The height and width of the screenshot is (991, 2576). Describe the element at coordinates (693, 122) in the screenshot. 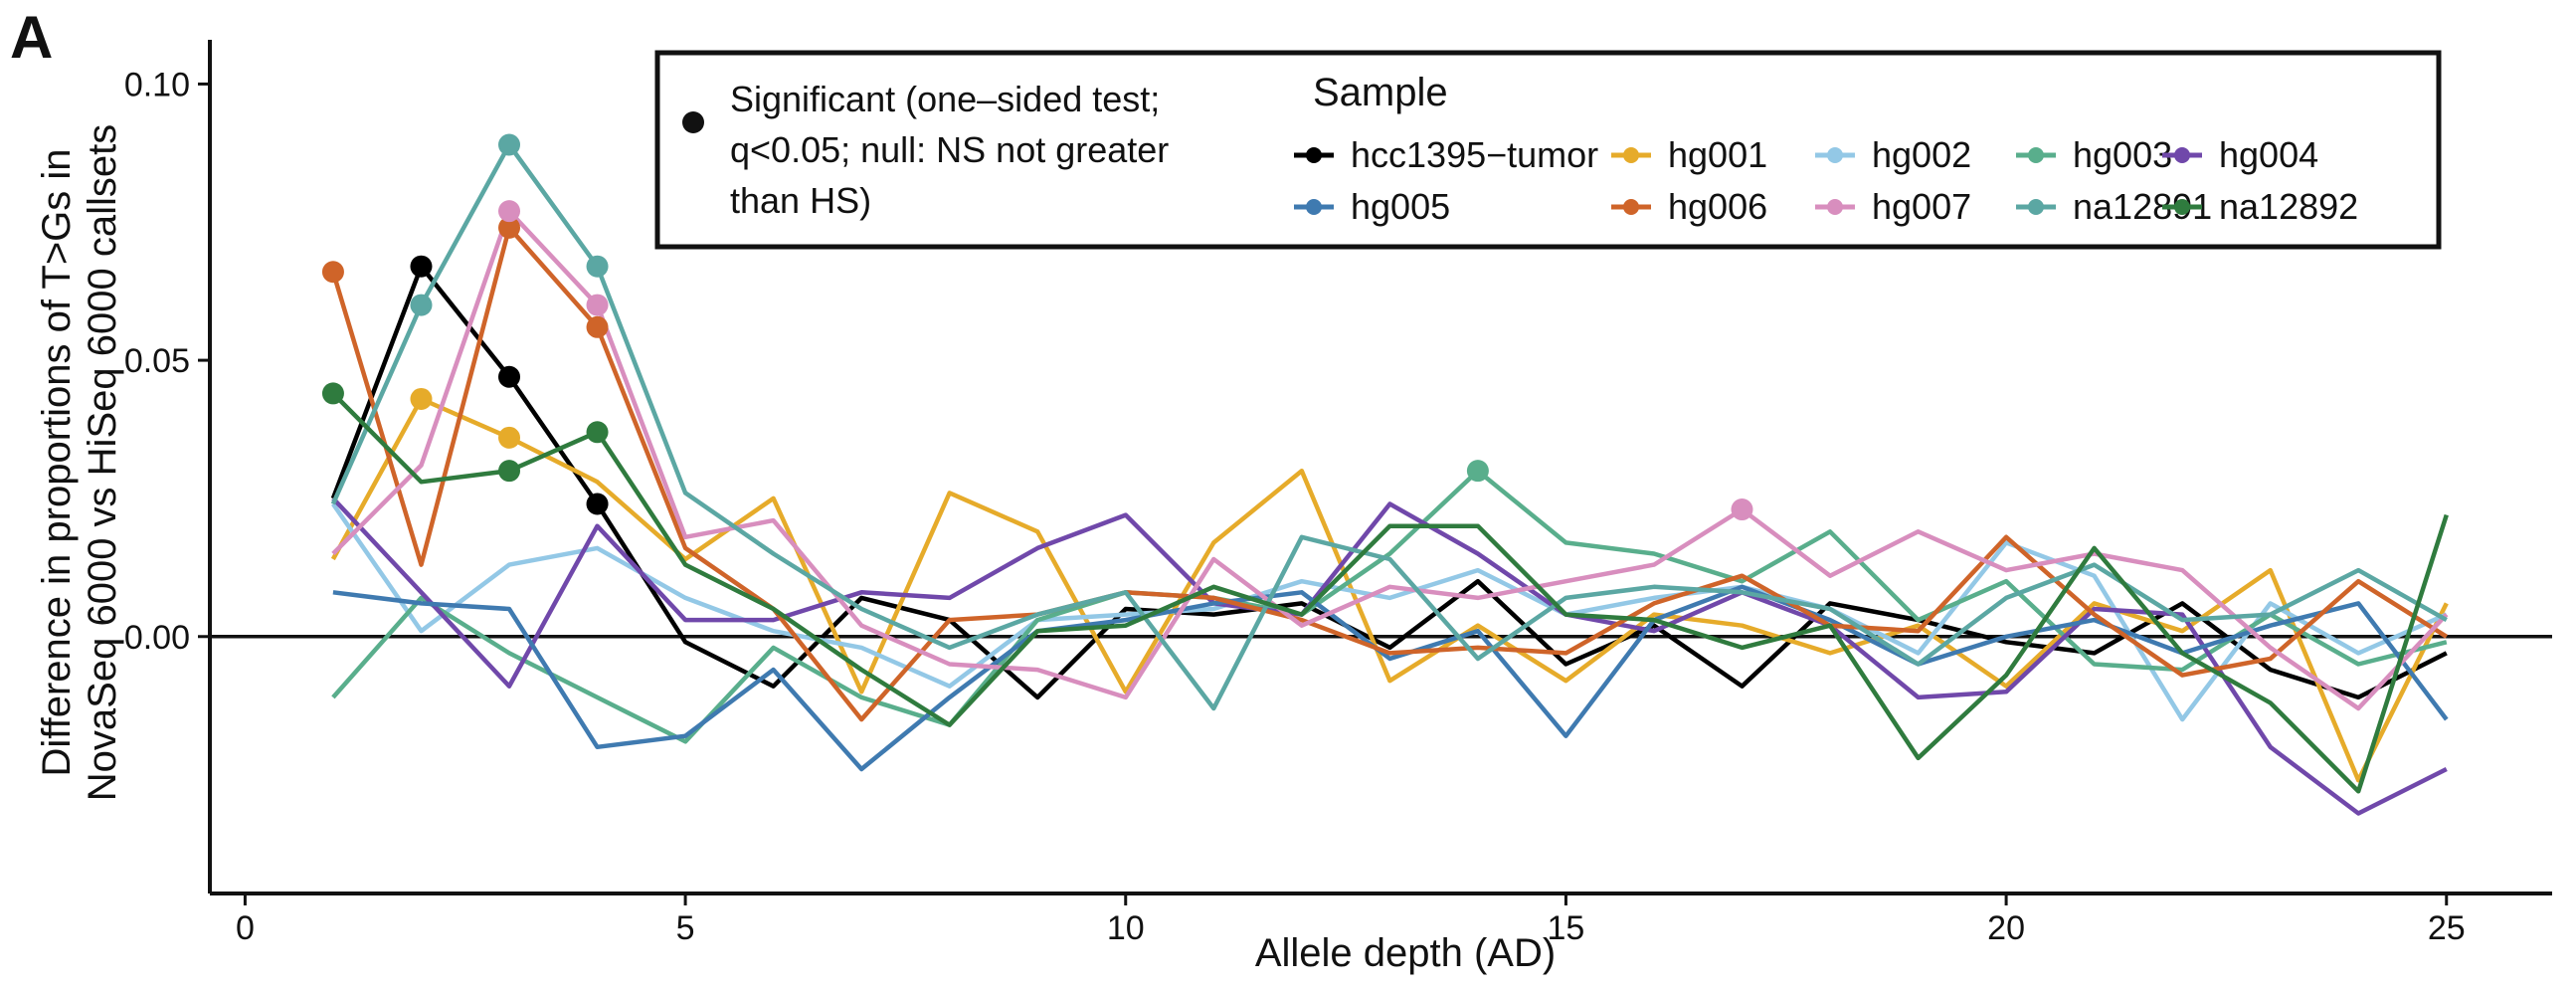

I see `significant-legend-dot` at that location.